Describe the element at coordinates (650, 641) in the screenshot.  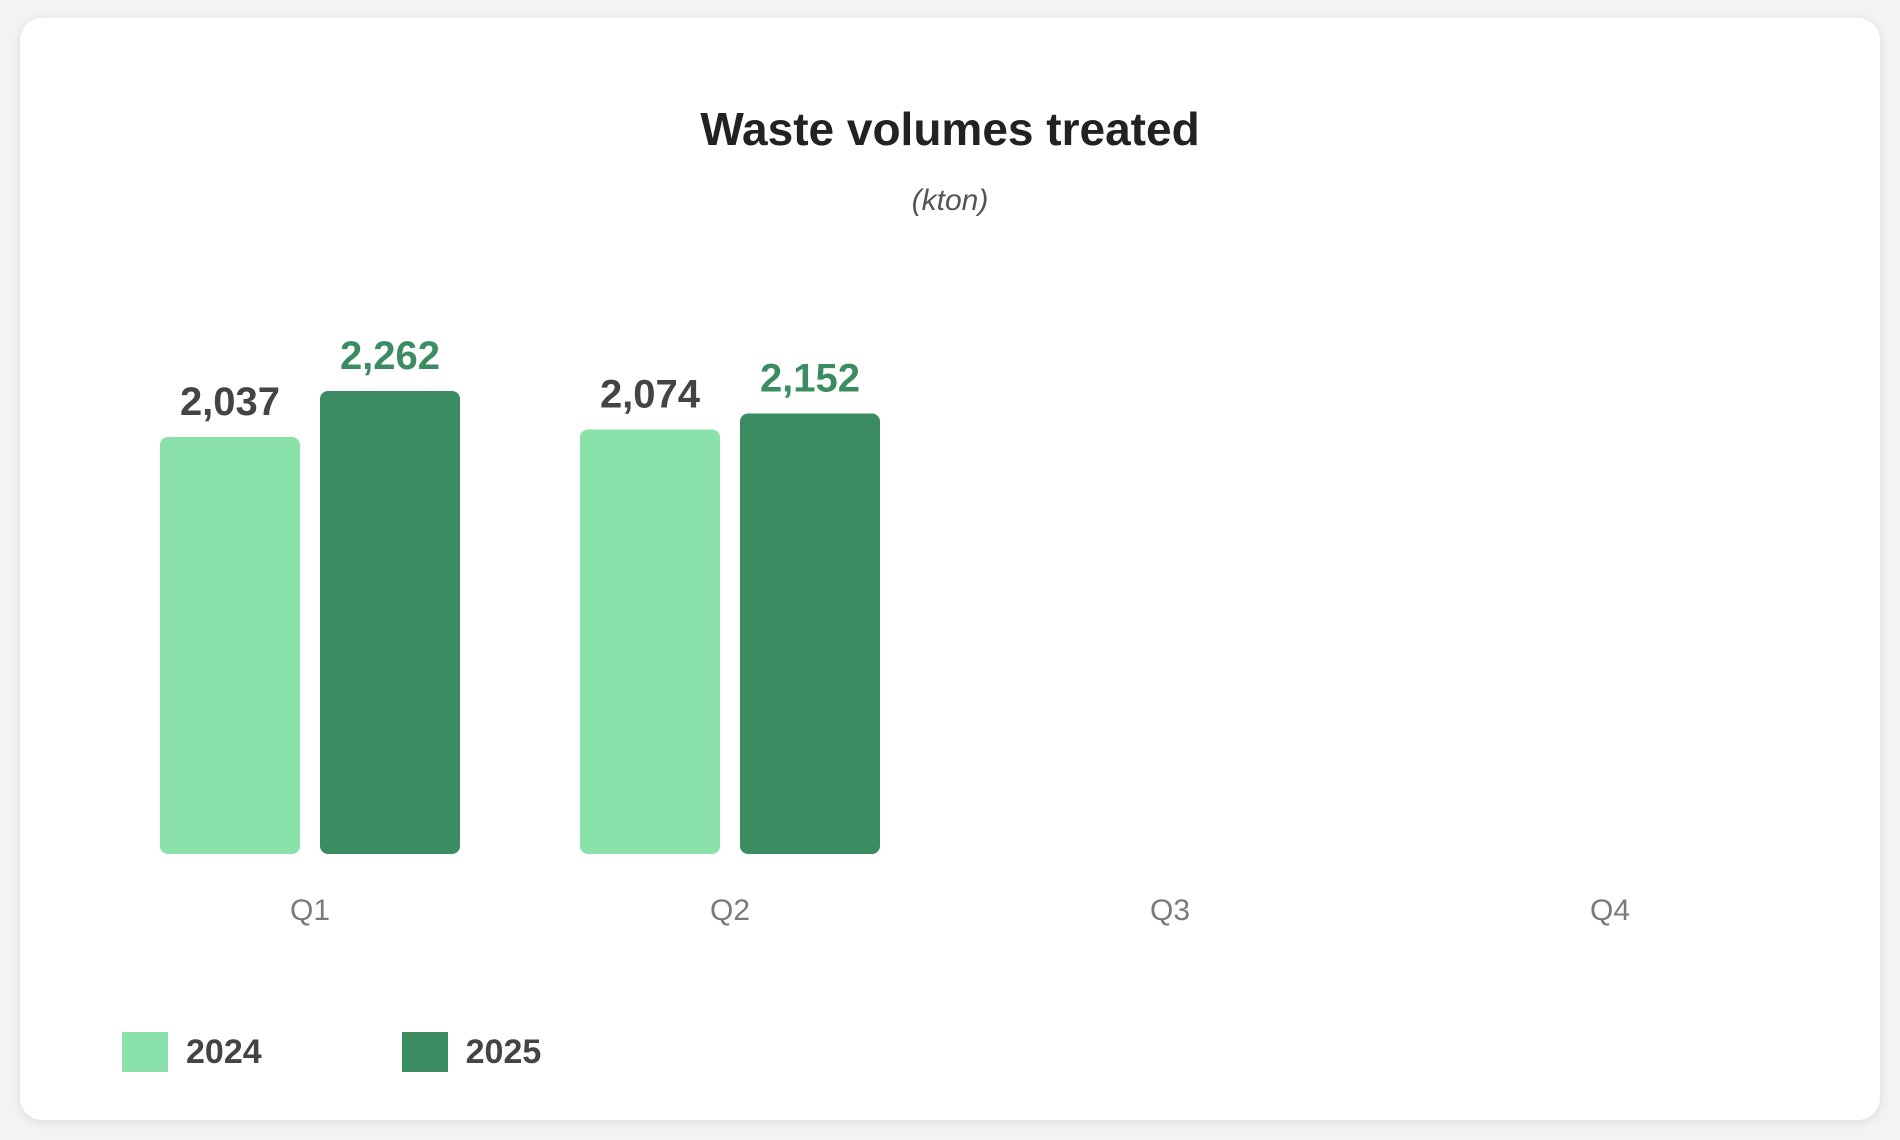
I see `bar-2024-Q2` at that location.